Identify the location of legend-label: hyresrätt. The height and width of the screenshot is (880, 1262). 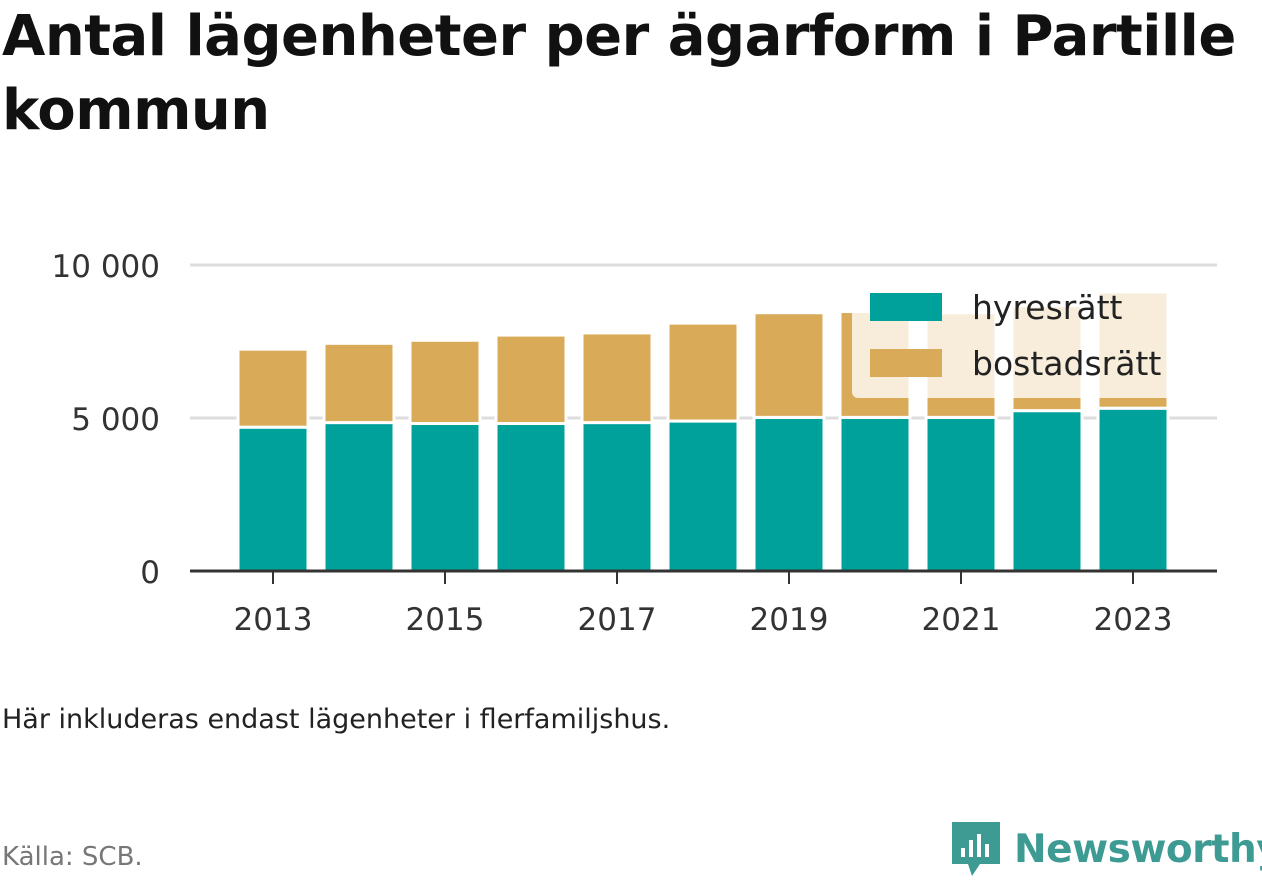
(1047, 307).